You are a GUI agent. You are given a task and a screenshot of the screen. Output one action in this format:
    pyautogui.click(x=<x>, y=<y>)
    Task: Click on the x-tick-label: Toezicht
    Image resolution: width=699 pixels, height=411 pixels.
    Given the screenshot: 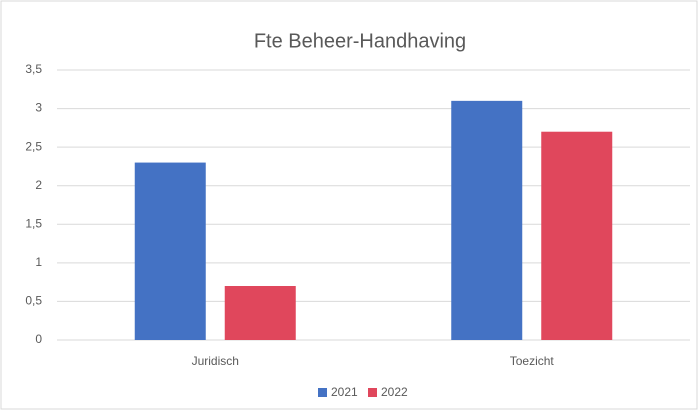 What is the action you would take?
    pyautogui.click(x=532, y=361)
    